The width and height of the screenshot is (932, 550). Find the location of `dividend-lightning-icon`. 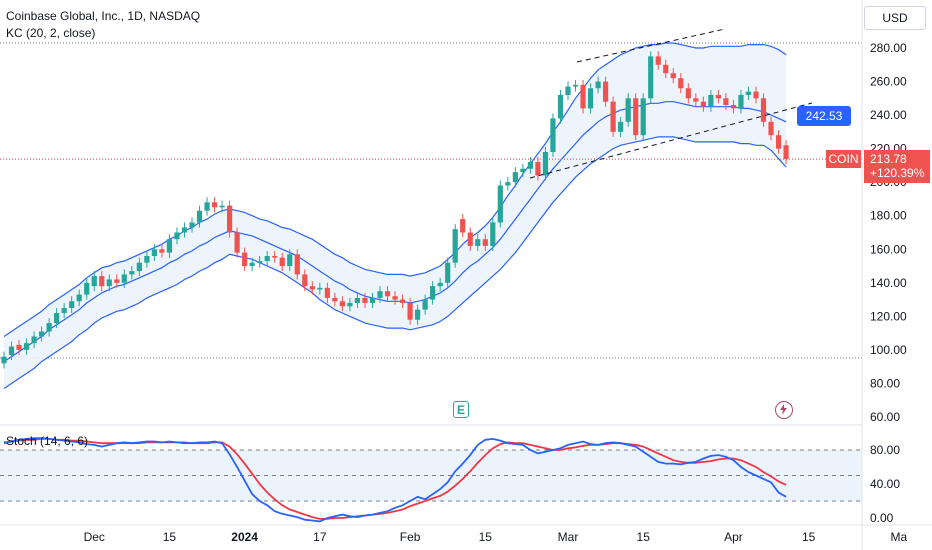

dividend-lightning-icon is located at coordinates (784, 410).